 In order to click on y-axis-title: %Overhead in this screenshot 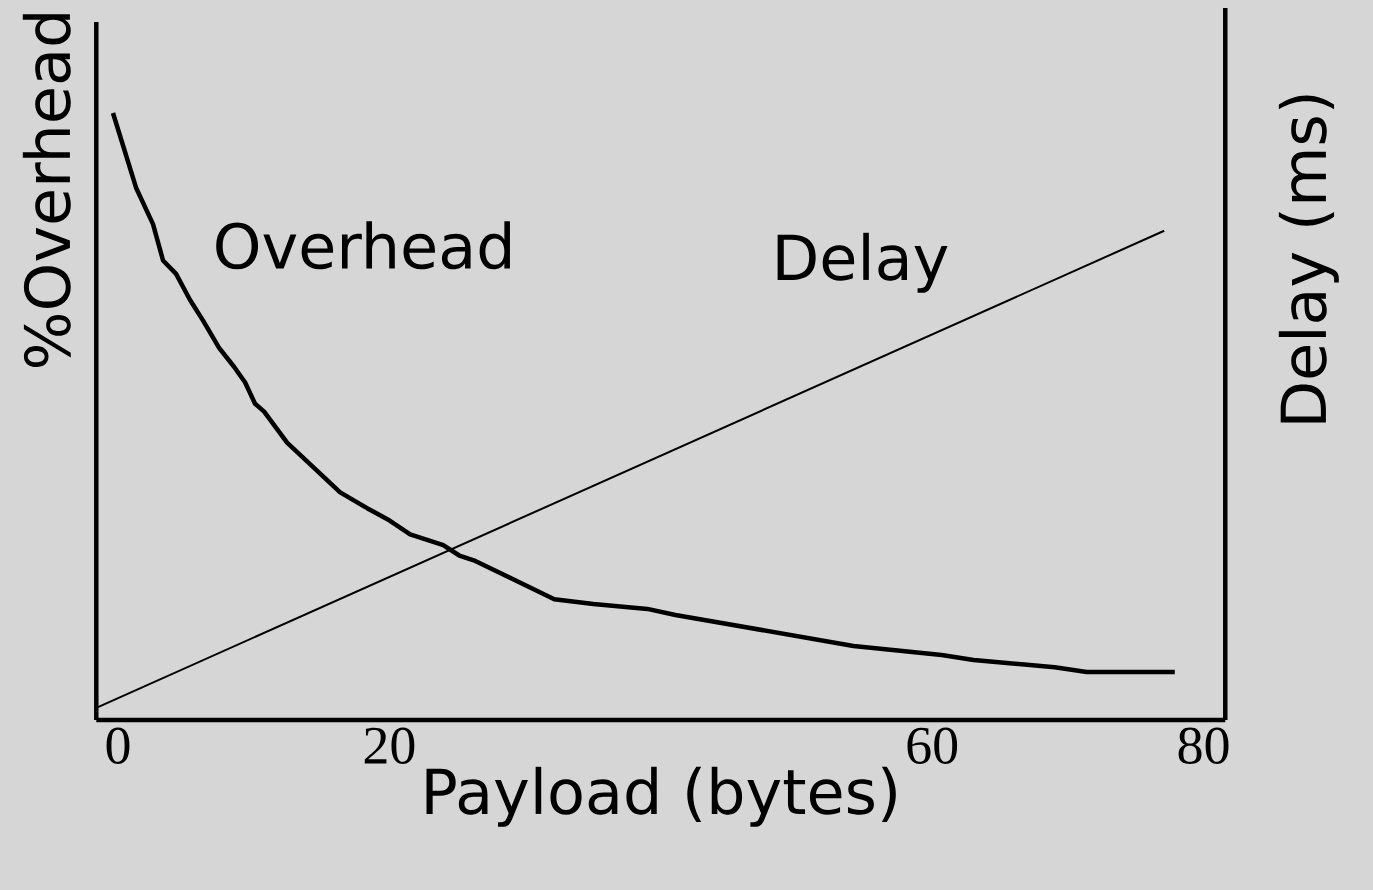, I will do `click(46, 190)`.